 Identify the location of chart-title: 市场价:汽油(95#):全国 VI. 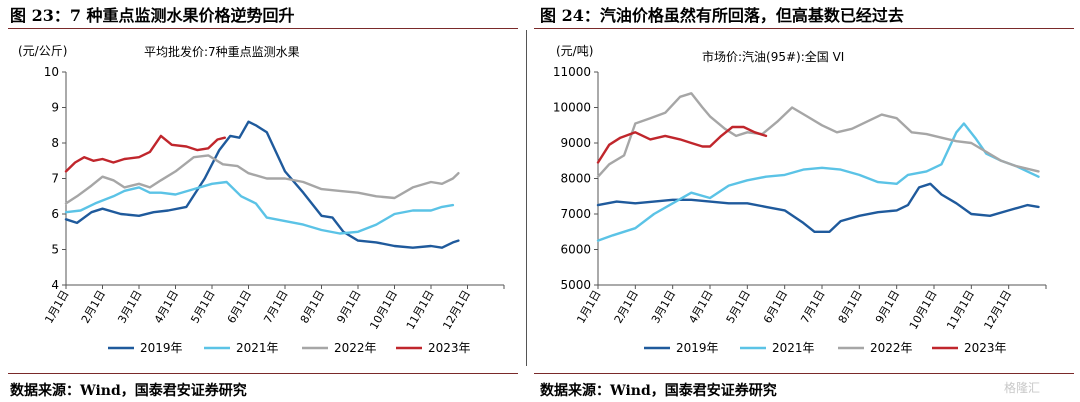
(773, 56).